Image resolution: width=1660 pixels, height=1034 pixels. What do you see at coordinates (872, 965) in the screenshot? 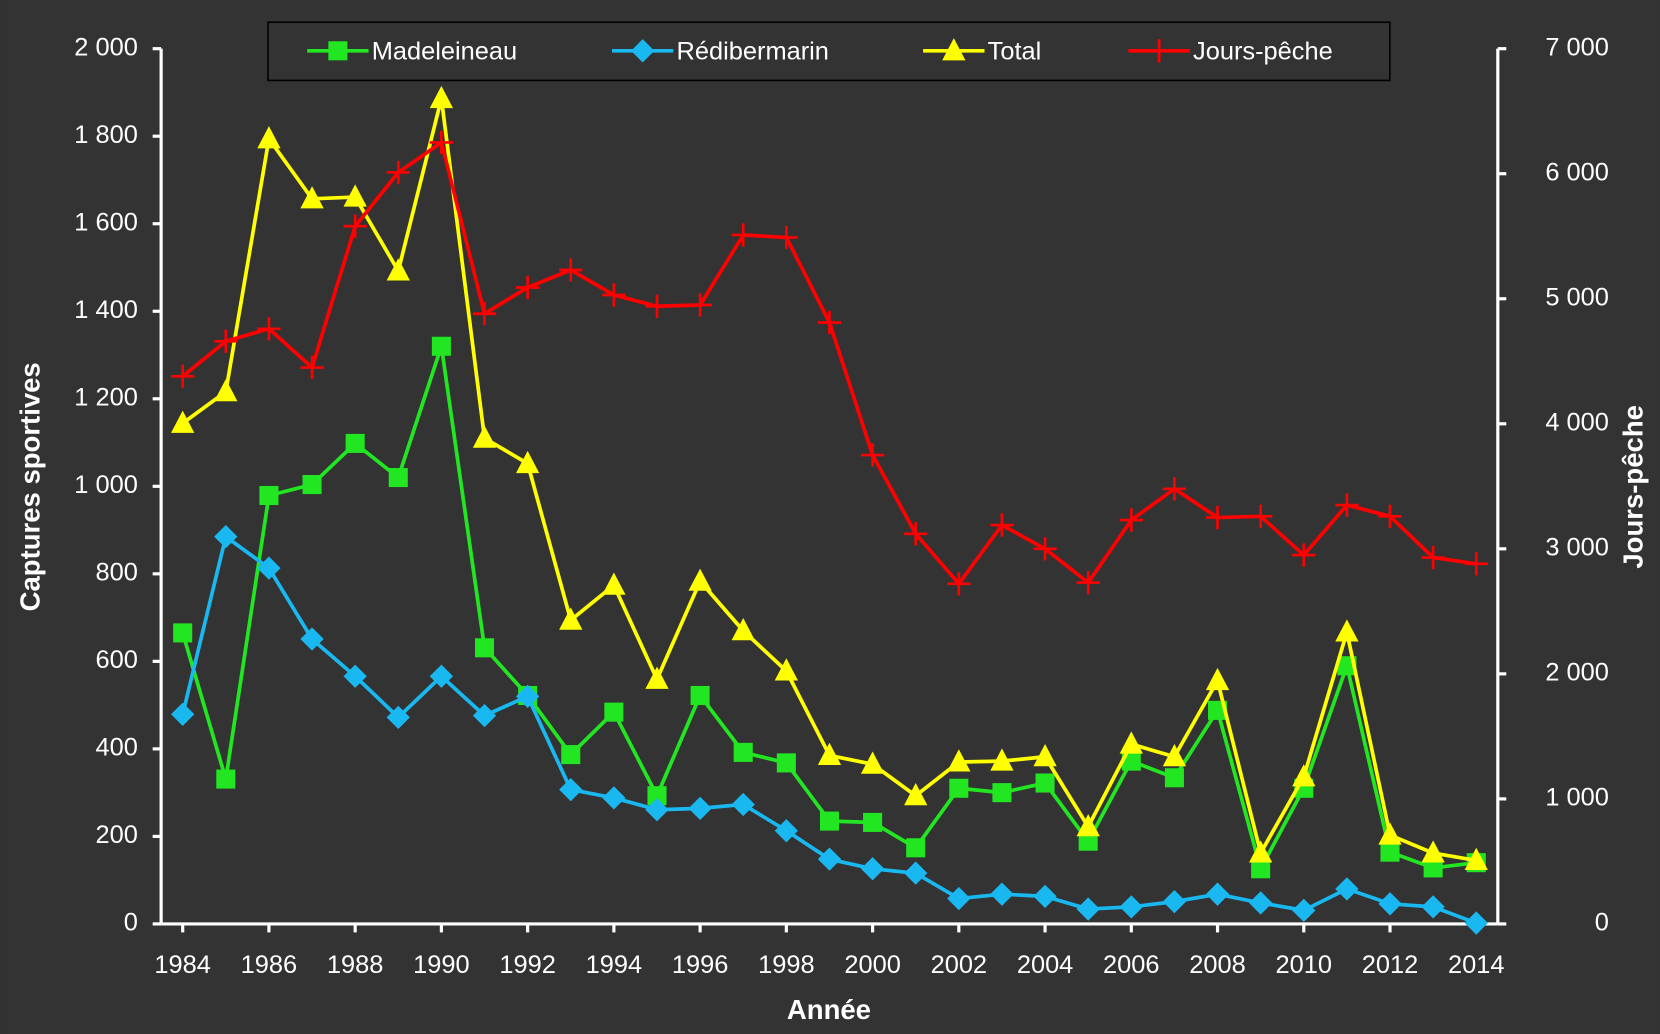
I see `x-tick-label: 2000` at bounding box center [872, 965].